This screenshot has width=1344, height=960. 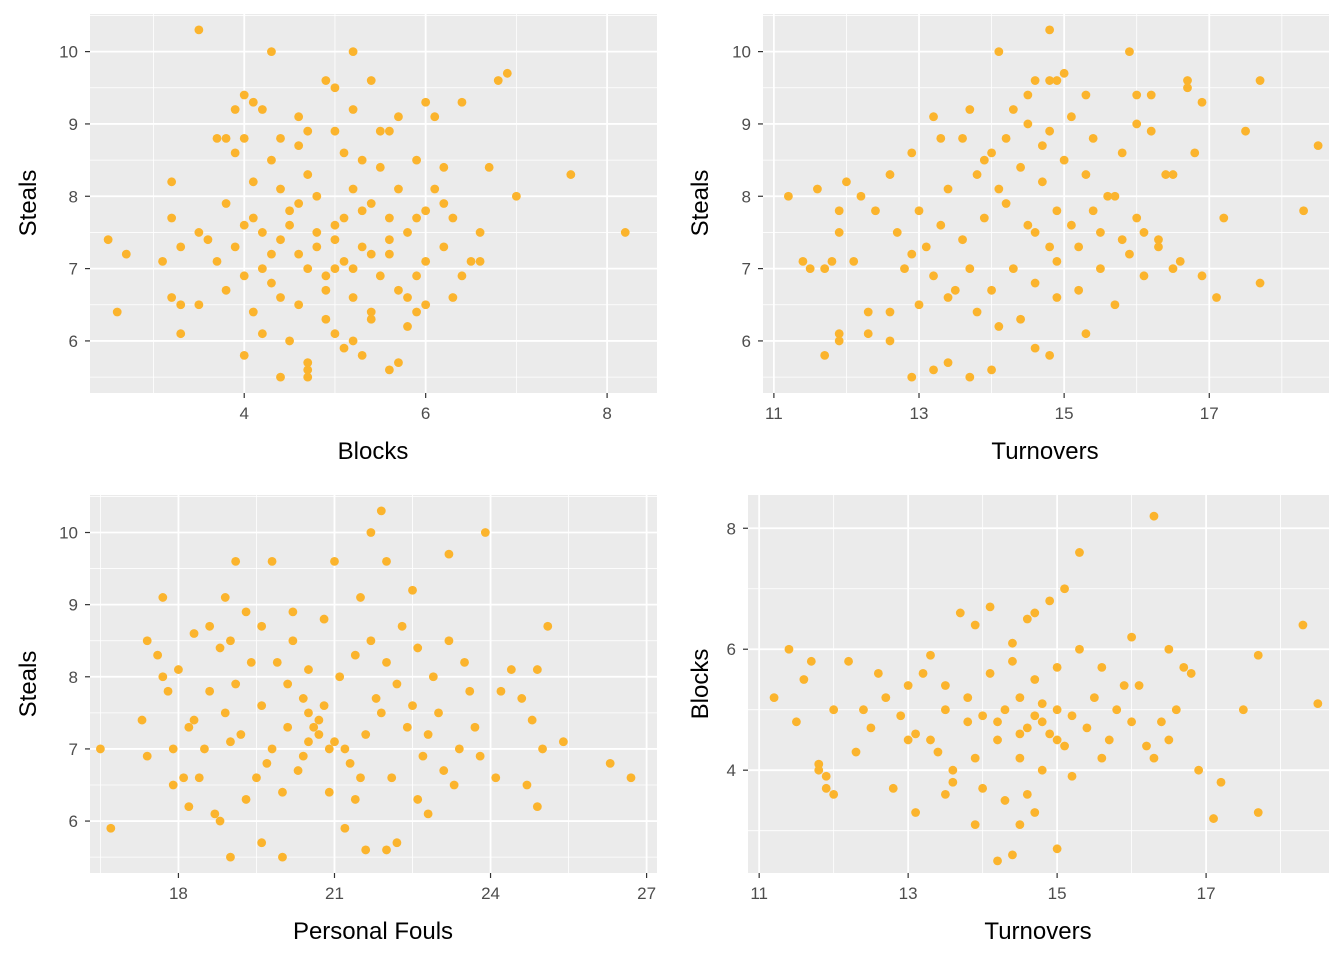 What do you see at coordinates (700, 684) in the screenshot?
I see `y-axis-title: Blocks` at bounding box center [700, 684].